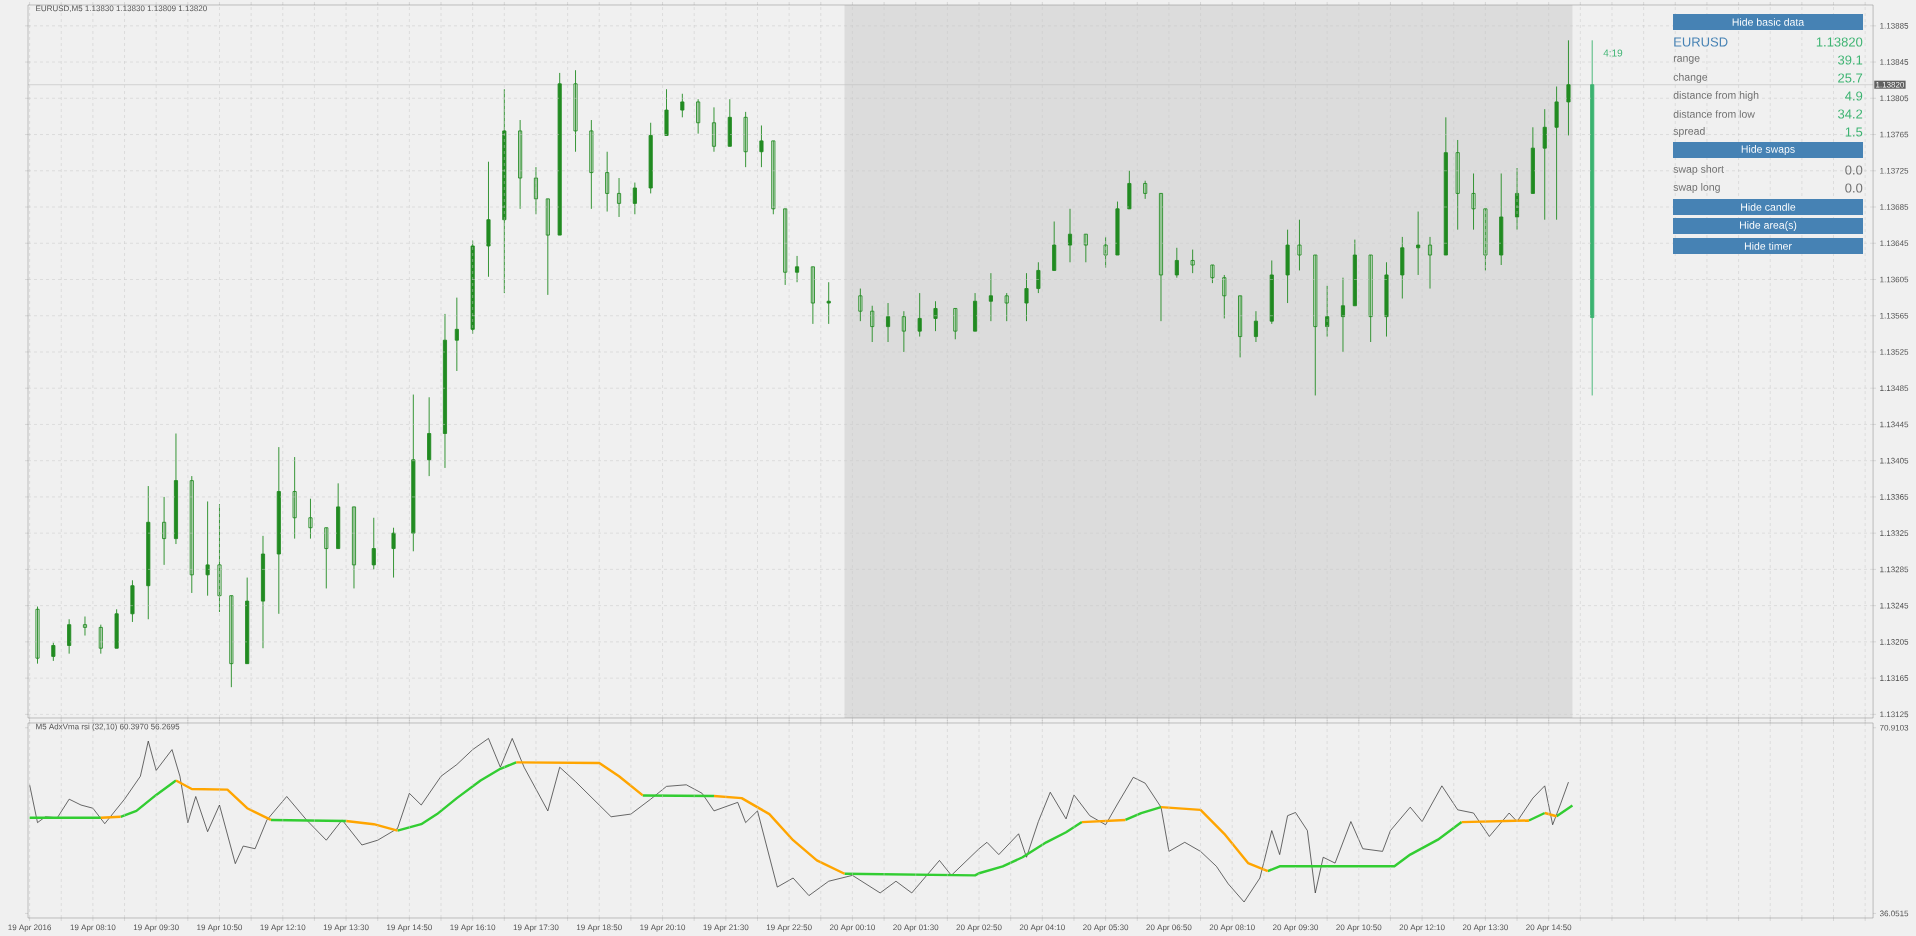 The image size is (1916, 936). What do you see at coordinates (1768, 226) in the screenshot?
I see `annotation: Hide area(s)` at bounding box center [1768, 226].